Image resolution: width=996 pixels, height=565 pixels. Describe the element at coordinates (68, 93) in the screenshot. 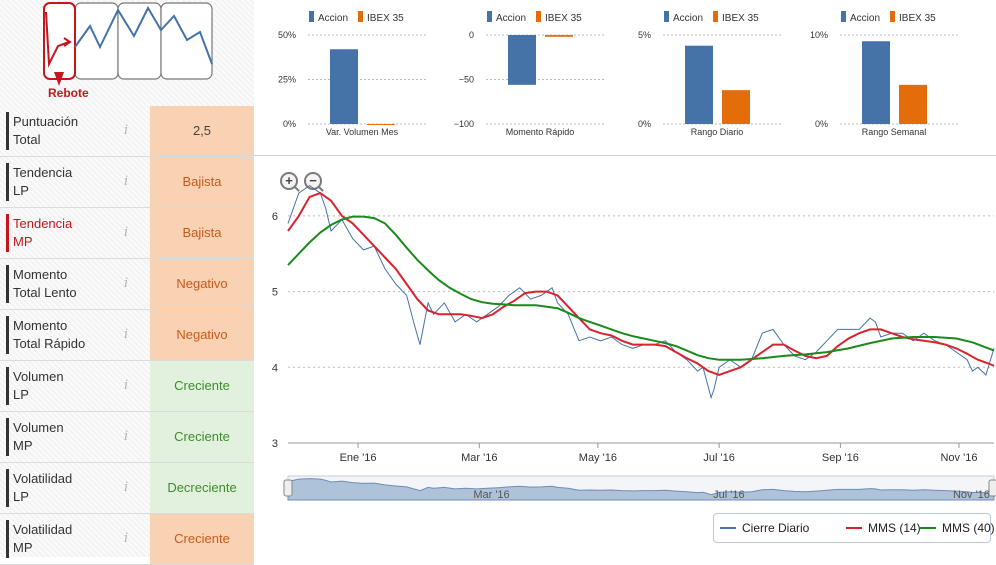

I see `pattern-label: Rebote` at that location.